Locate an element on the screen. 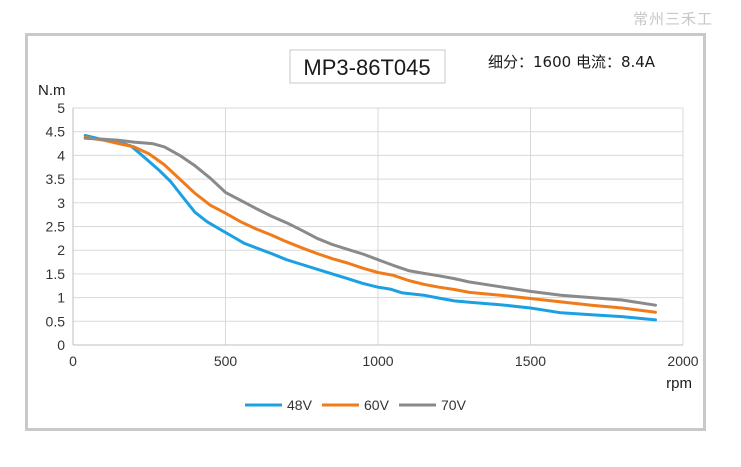  chart-subtitle: 细分：1600 电流：8.4A is located at coordinates (572, 62).